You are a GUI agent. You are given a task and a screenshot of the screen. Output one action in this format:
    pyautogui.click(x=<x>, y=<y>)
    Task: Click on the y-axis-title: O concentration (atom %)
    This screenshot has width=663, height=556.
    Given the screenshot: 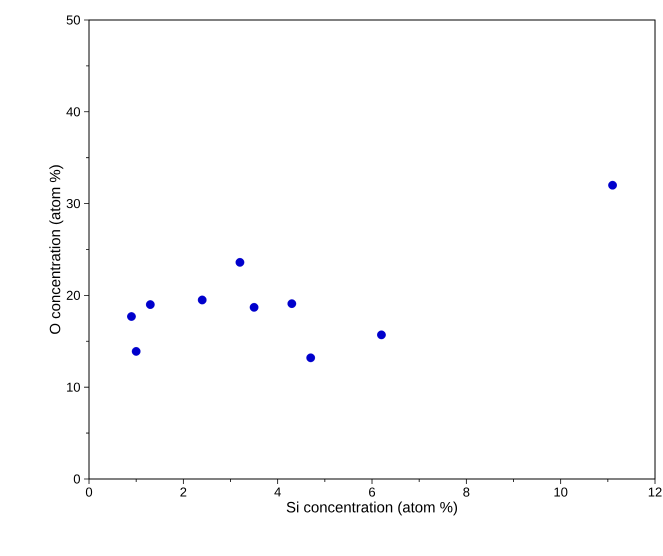 What is the action you would take?
    pyautogui.click(x=56, y=249)
    